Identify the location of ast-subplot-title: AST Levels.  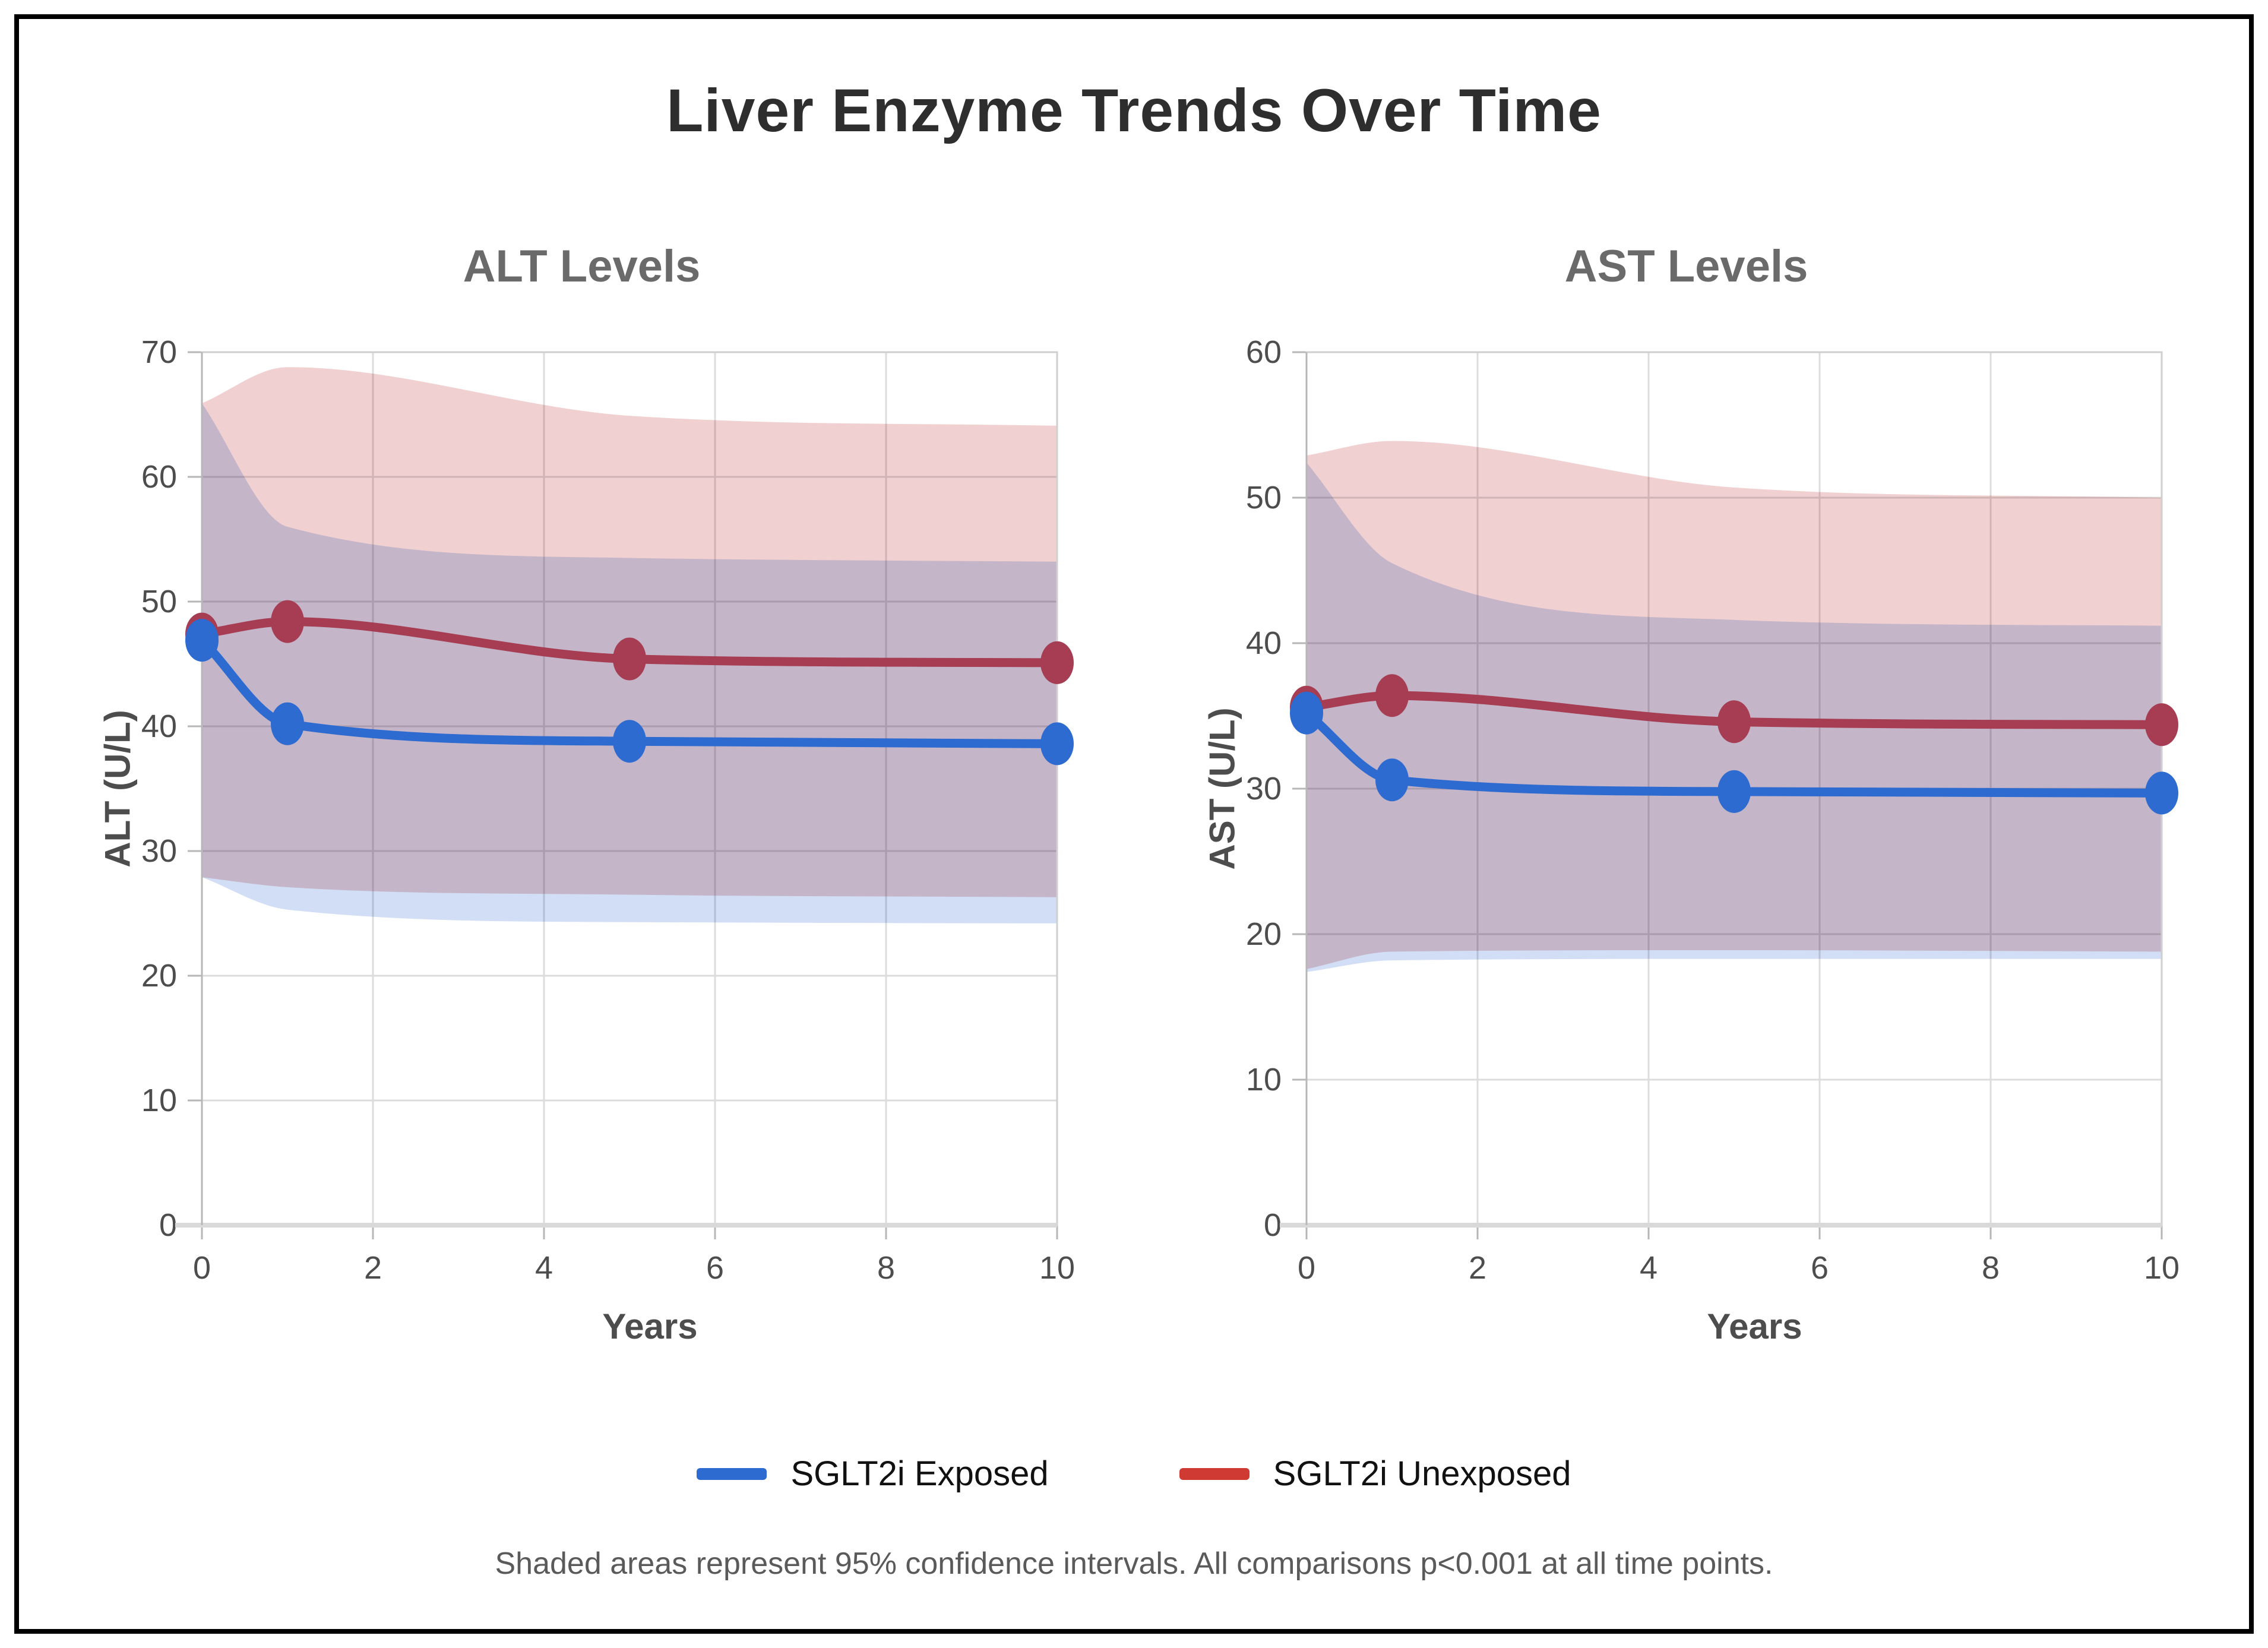
(1686, 266).